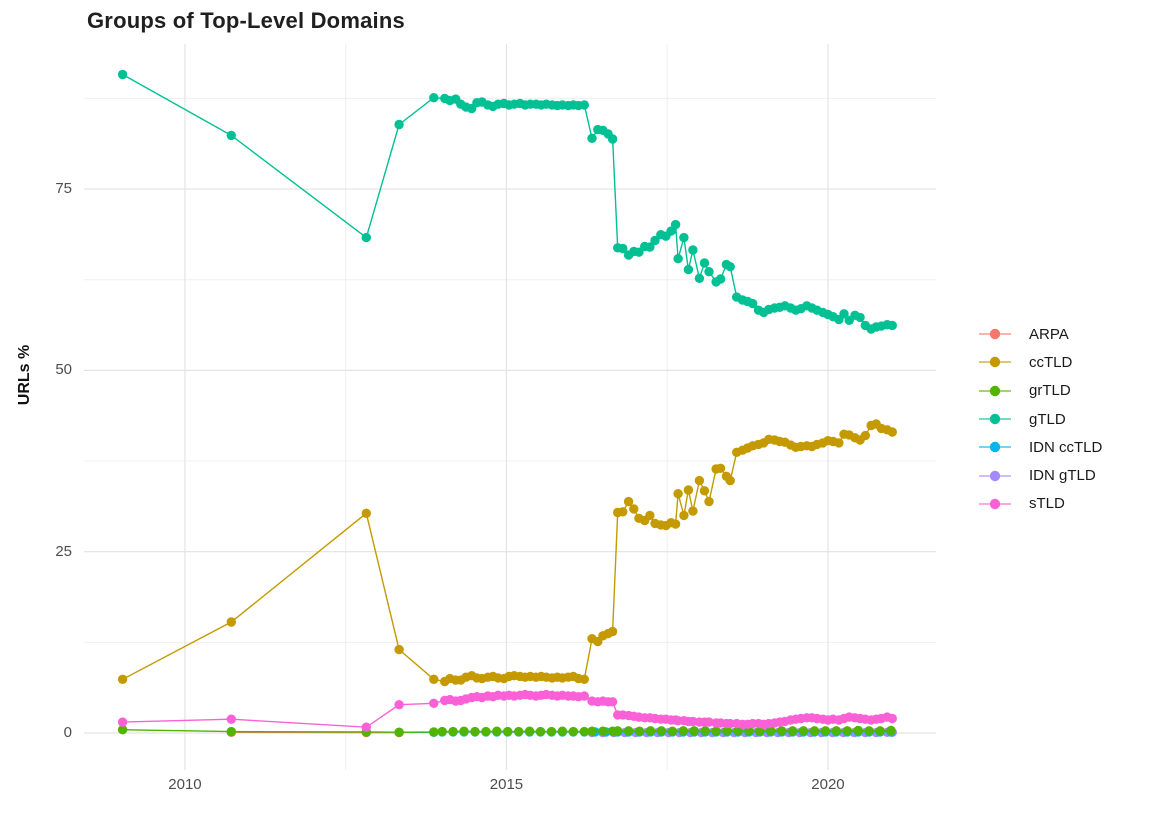 The width and height of the screenshot is (1164, 827). I want to click on legend-item-gtld: gTLD, so click(1040, 419).